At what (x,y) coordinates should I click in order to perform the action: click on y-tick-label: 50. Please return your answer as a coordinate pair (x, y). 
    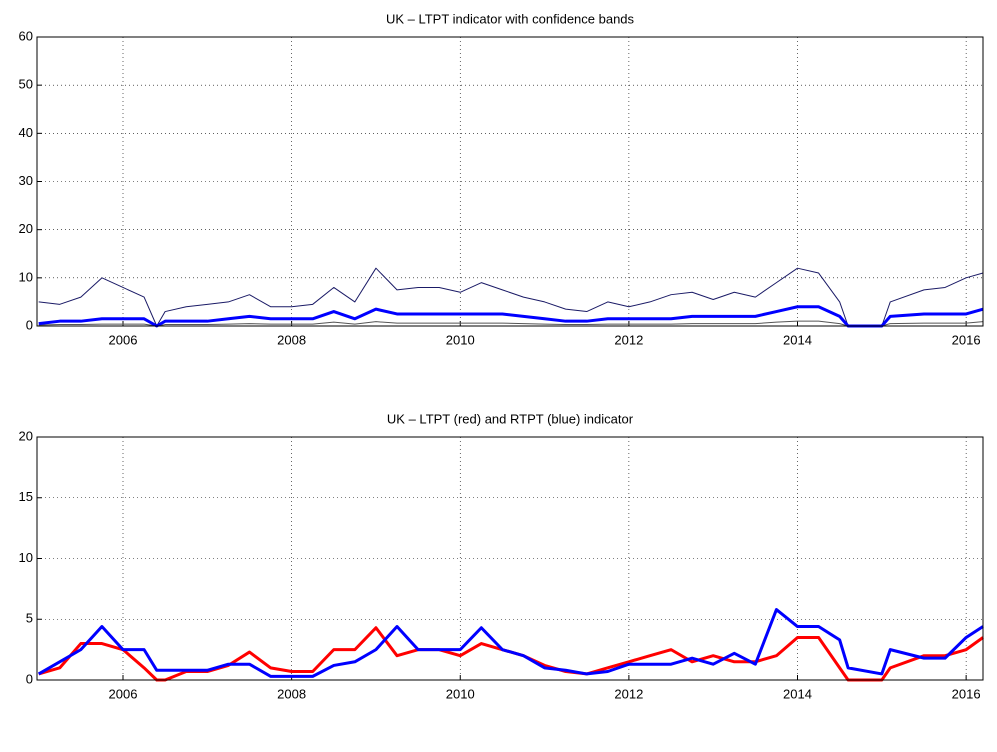
    Looking at the image, I should click on (26, 84).